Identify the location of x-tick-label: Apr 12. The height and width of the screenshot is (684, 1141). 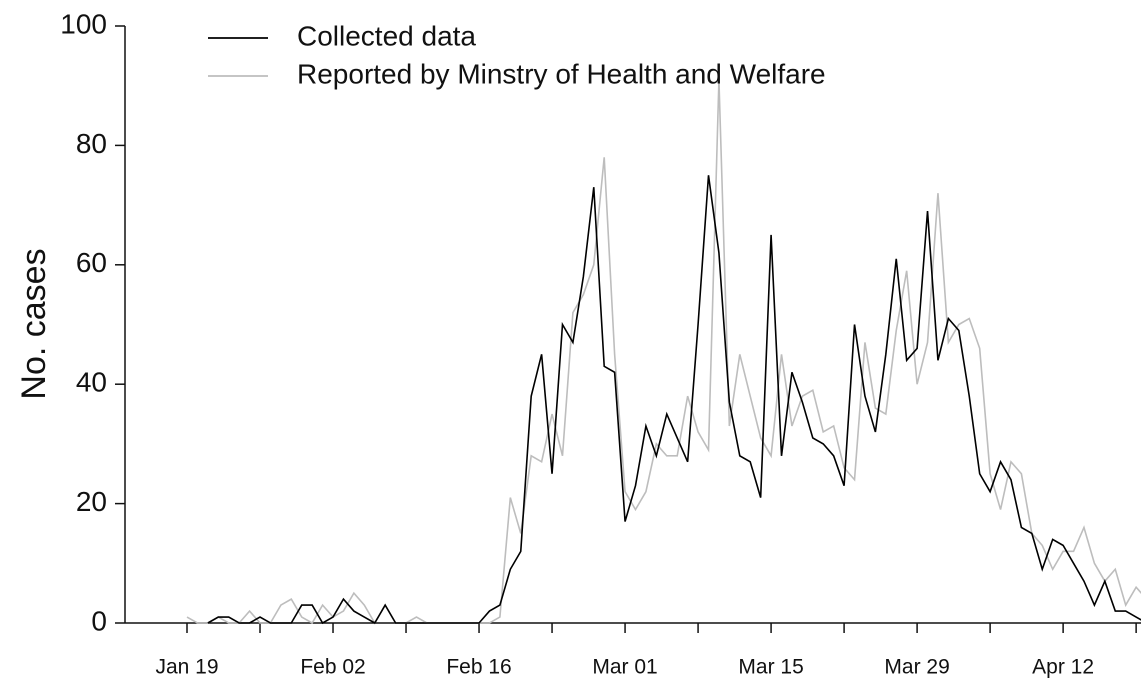
(1063, 667).